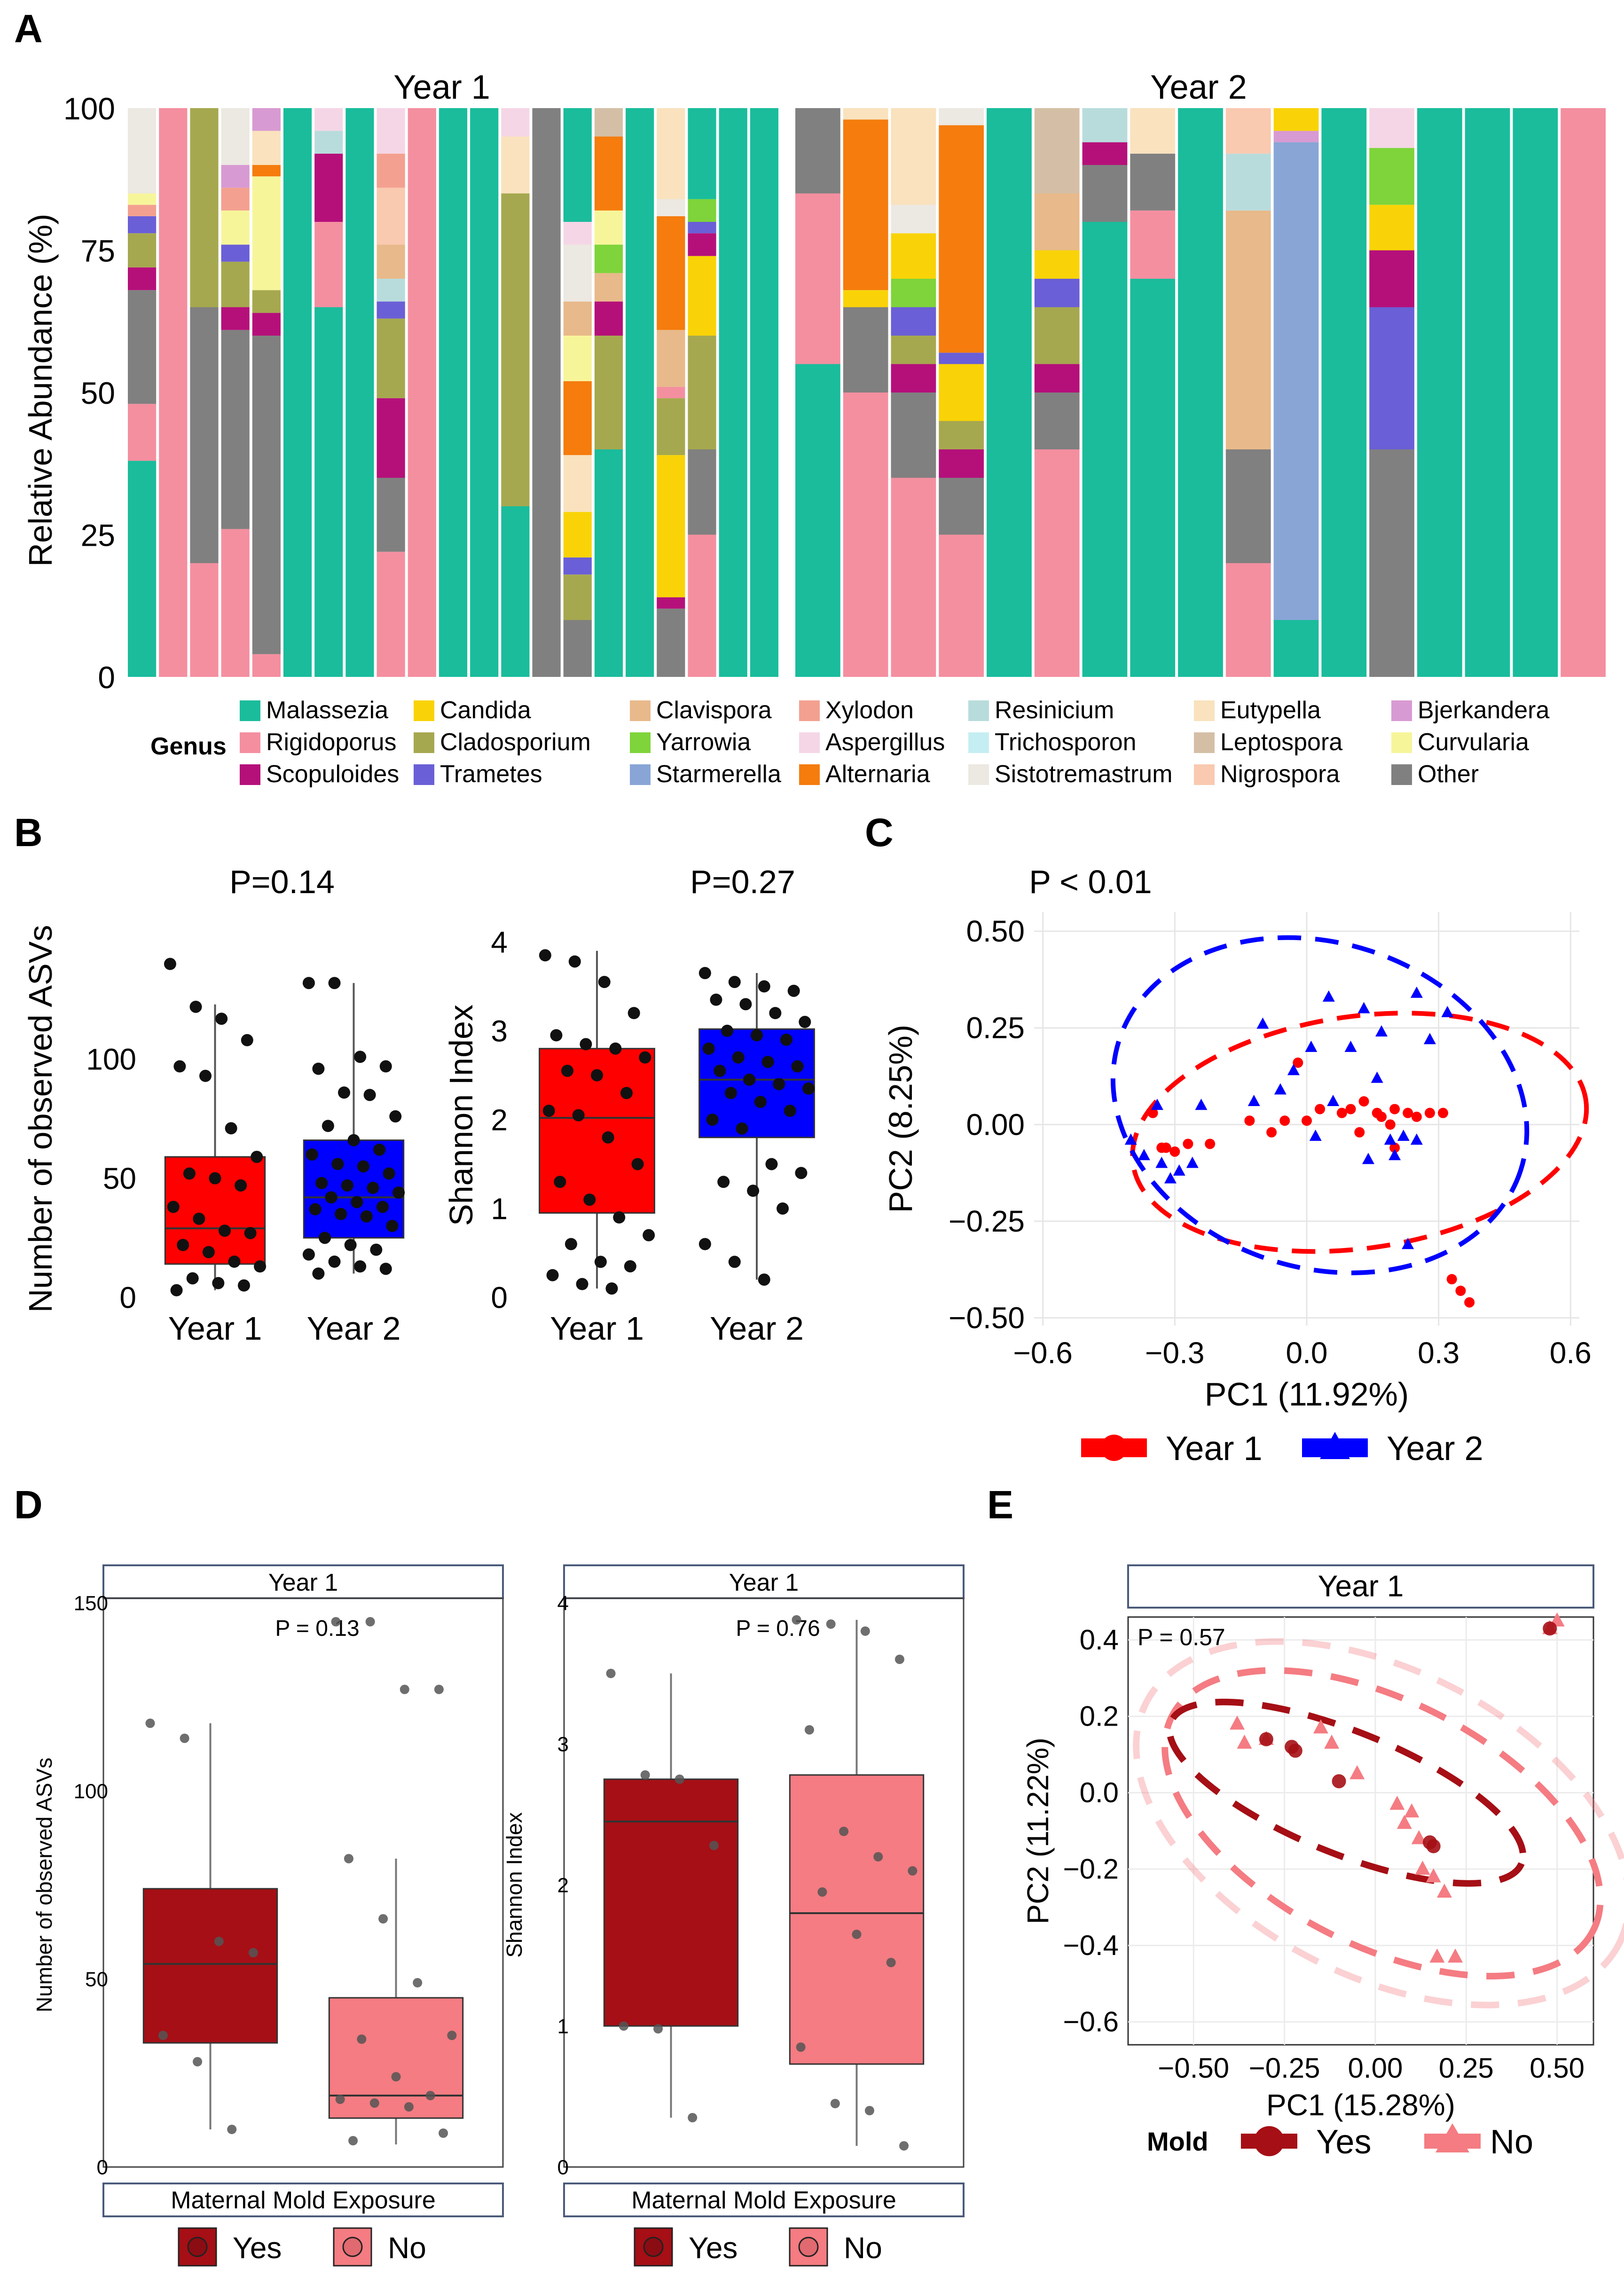 The width and height of the screenshot is (1624, 2277). What do you see at coordinates (485, 710) in the screenshot?
I see `legend-label-candida: Candida` at bounding box center [485, 710].